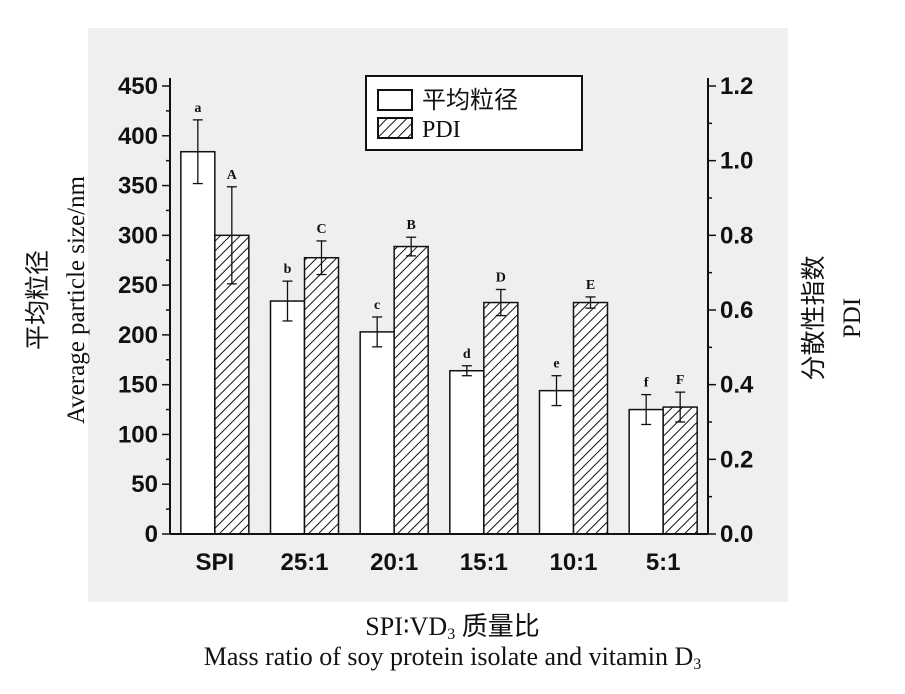  I want to click on significance-letter: b, so click(288, 269).